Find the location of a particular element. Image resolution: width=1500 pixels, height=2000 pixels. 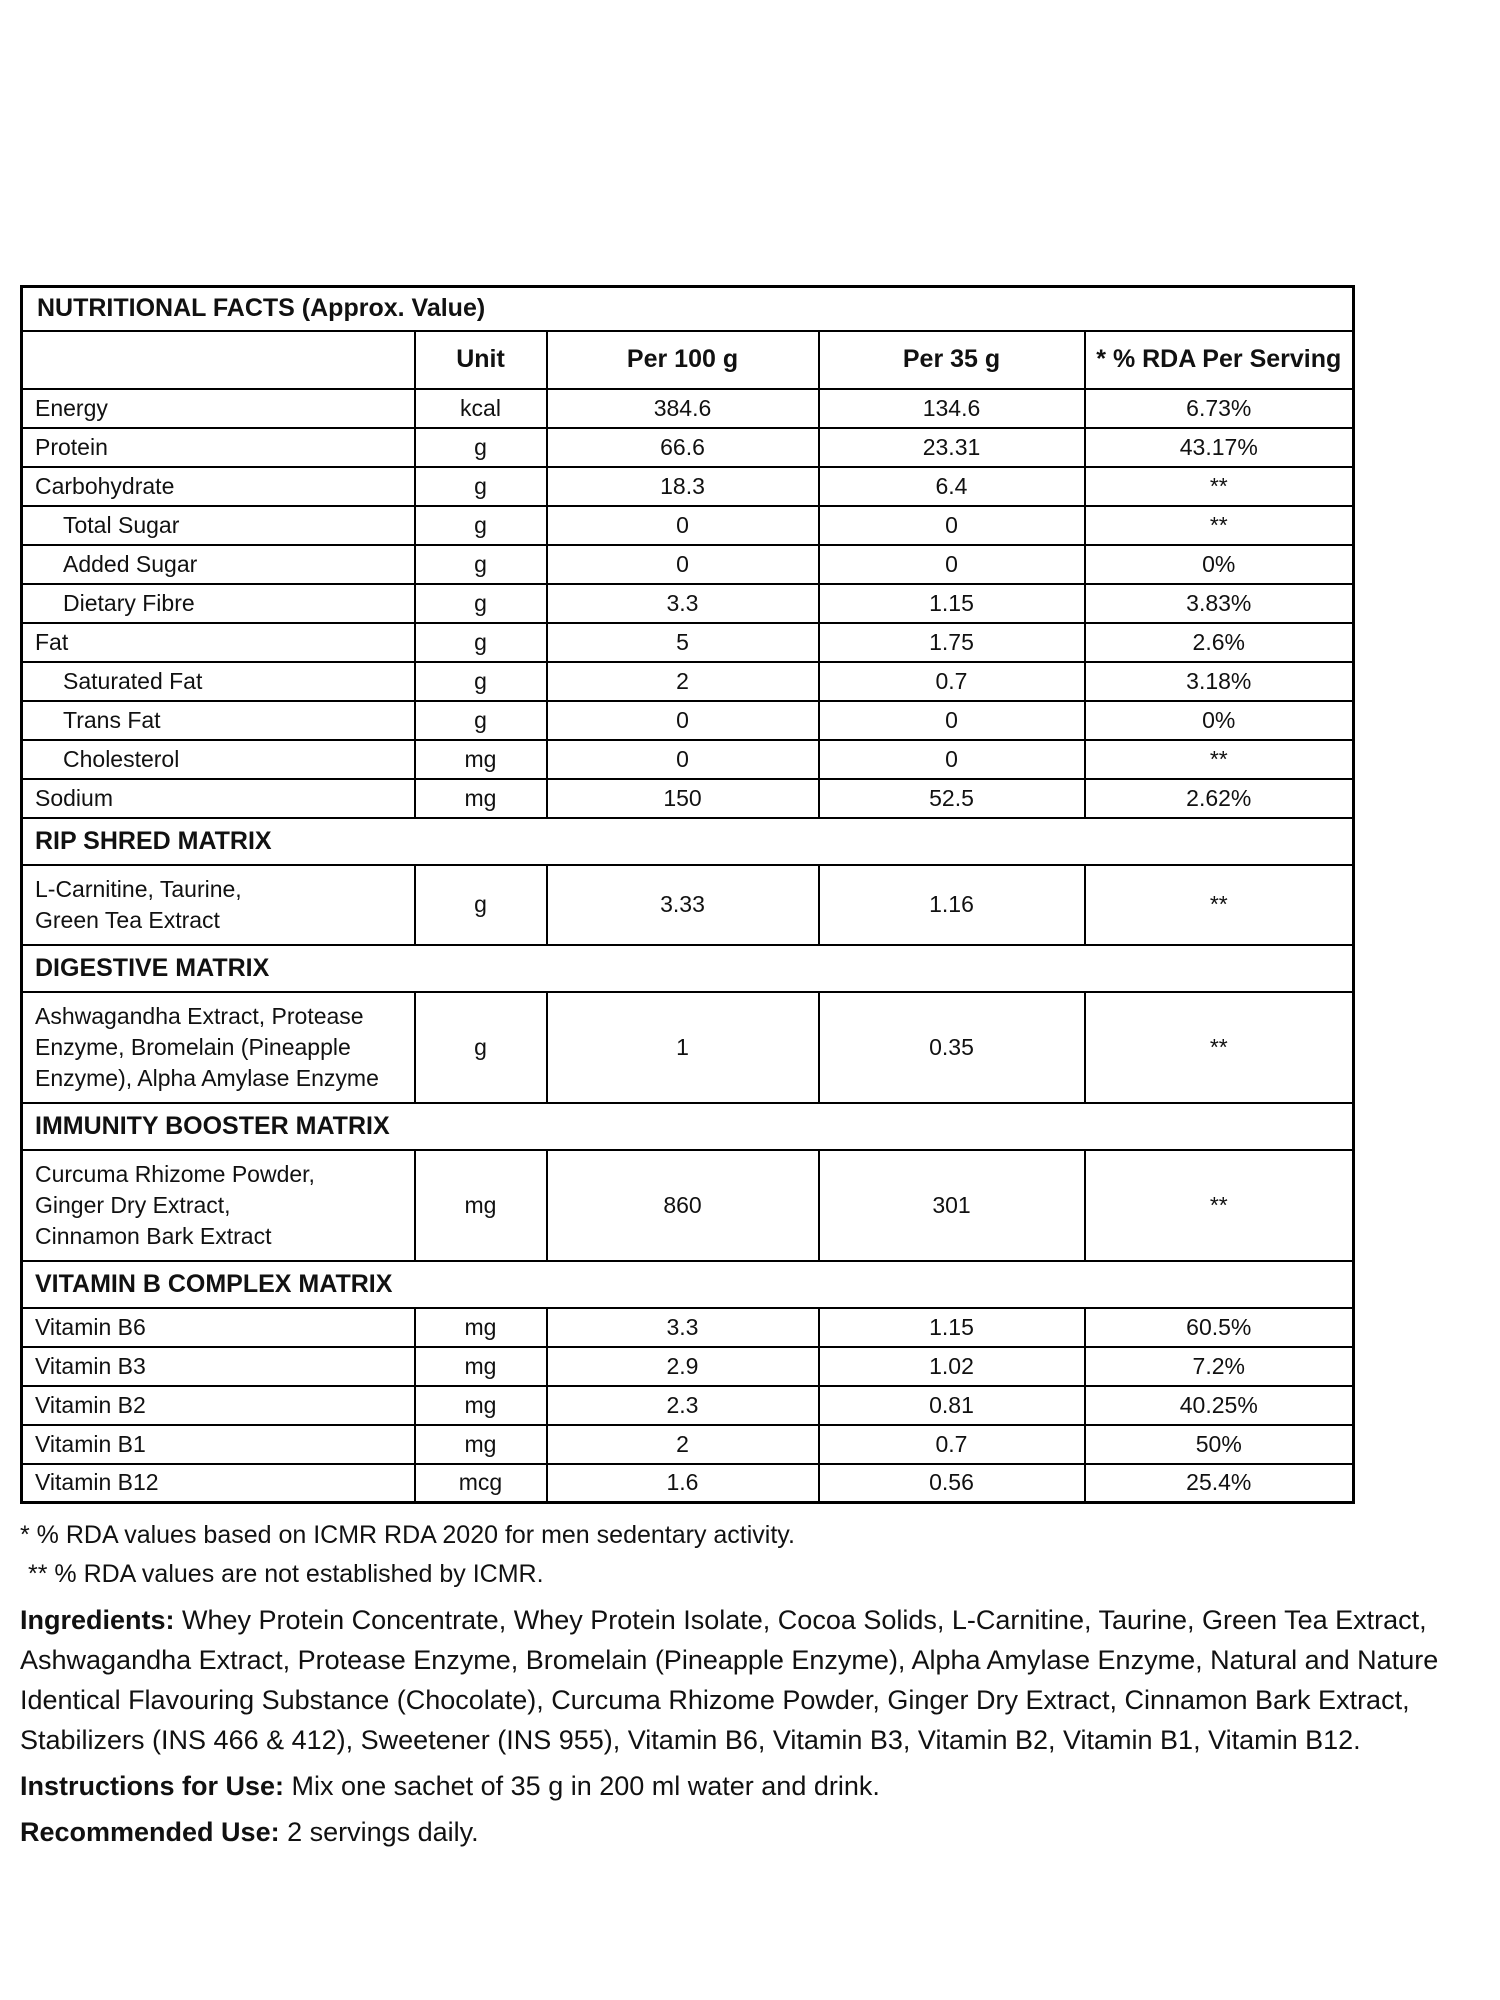

row-label: Carbohydrate is located at coordinates (218, 486).